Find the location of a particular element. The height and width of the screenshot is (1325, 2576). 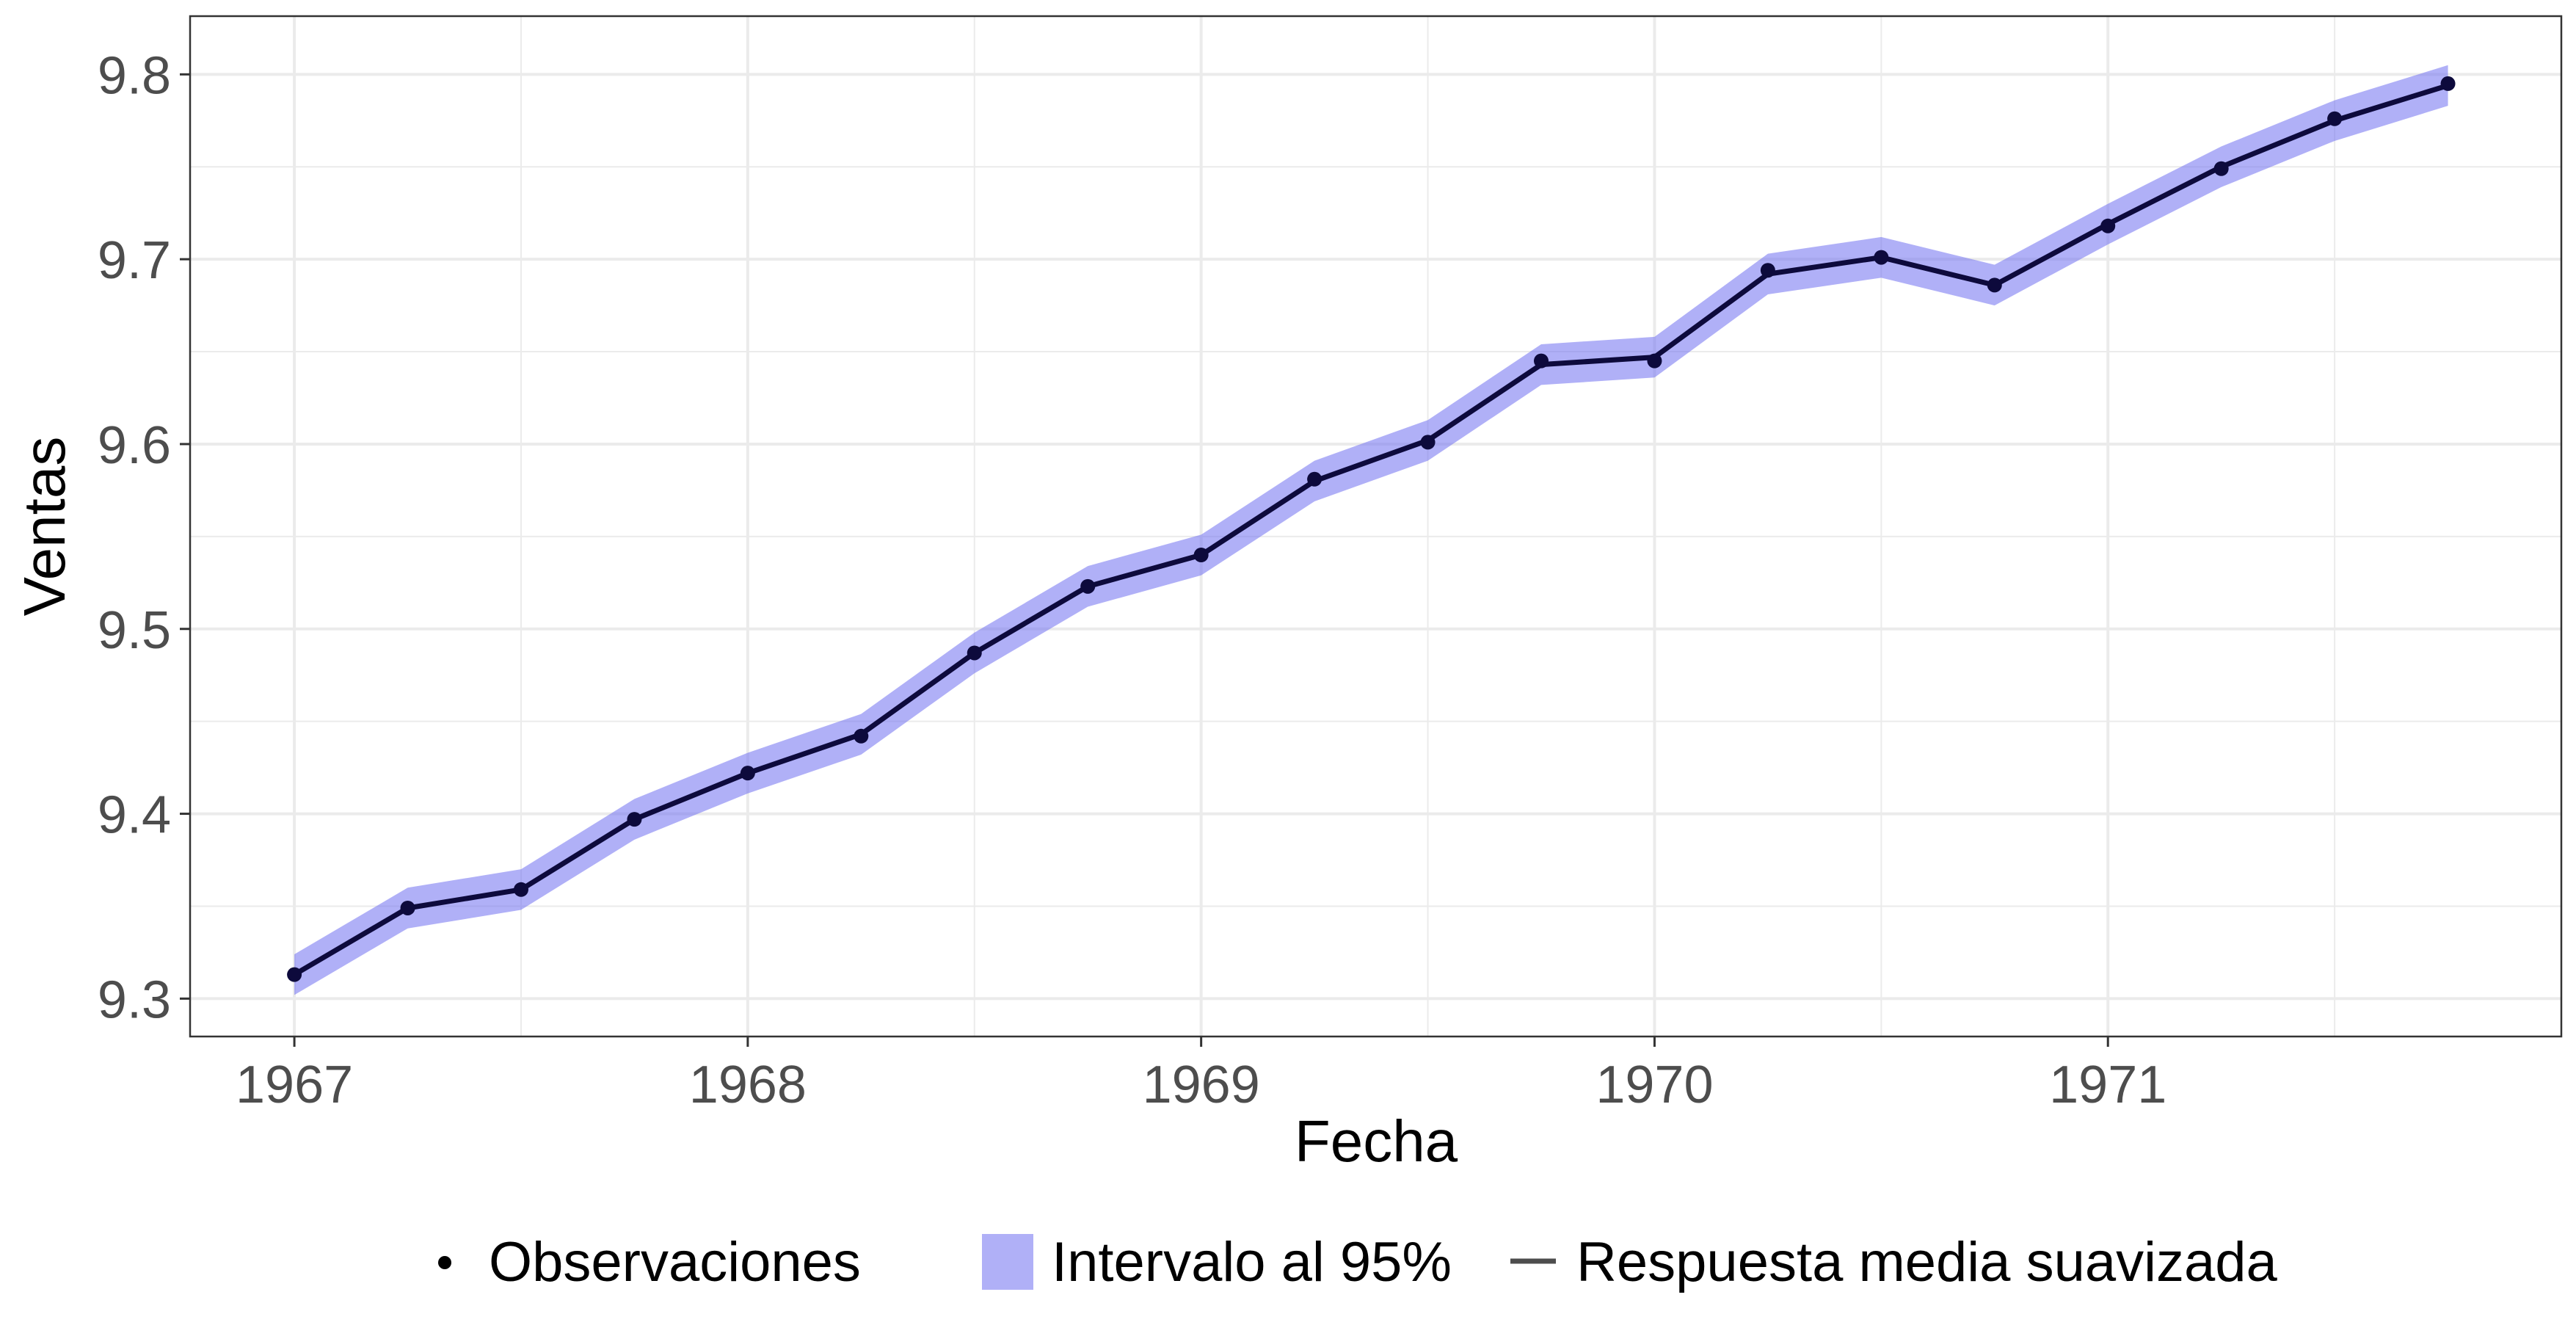

y-tick-label: 9.7 is located at coordinates (134, 260).